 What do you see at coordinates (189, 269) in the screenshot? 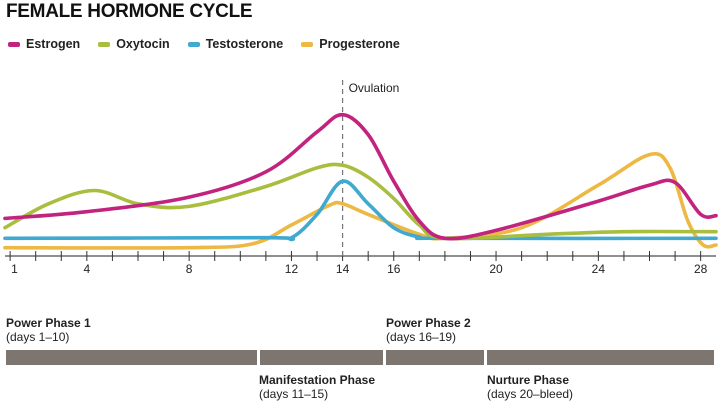
I see `x-tick-label: 8` at bounding box center [189, 269].